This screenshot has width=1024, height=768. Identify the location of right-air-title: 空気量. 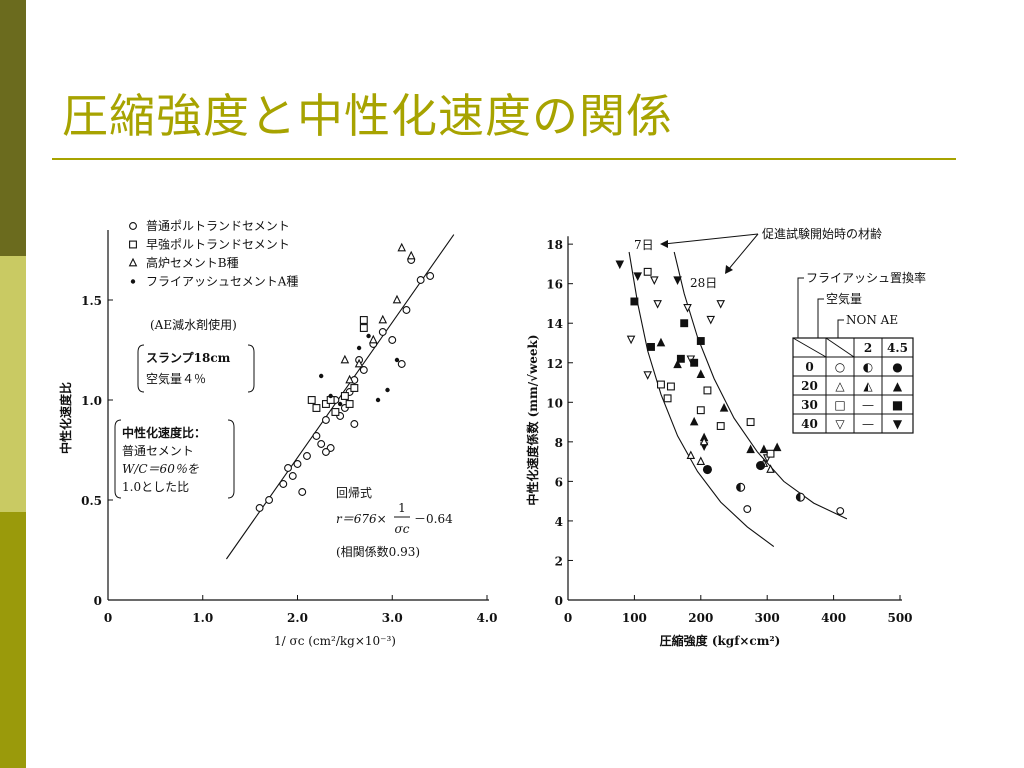
(844, 298).